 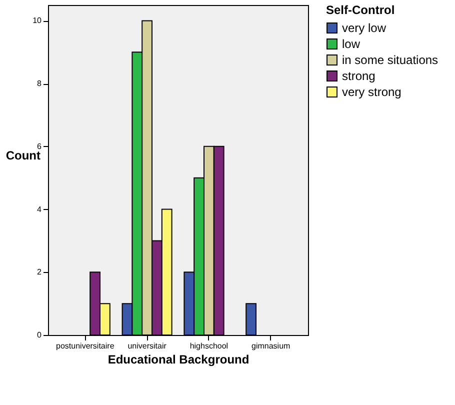 What do you see at coordinates (359, 76) in the screenshot?
I see `legend-label: strong` at bounding box center [359, 76].